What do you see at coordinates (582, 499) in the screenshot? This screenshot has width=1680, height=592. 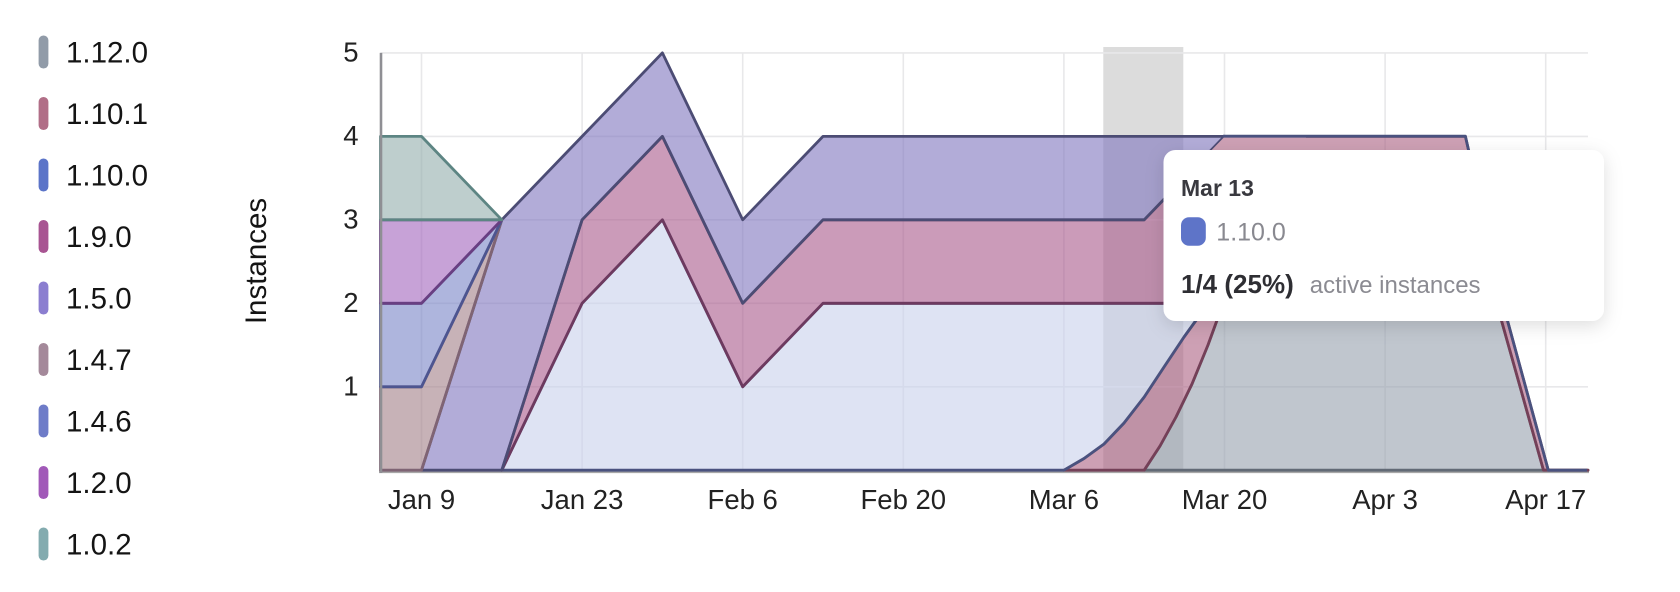 I see `svg-text: Jan 23` at bounding box center [582, 499].